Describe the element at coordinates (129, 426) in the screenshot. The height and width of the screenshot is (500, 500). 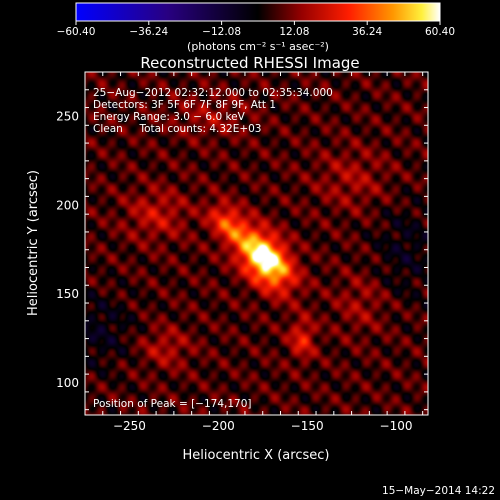
I see `x-tick-label: −250` at that location.